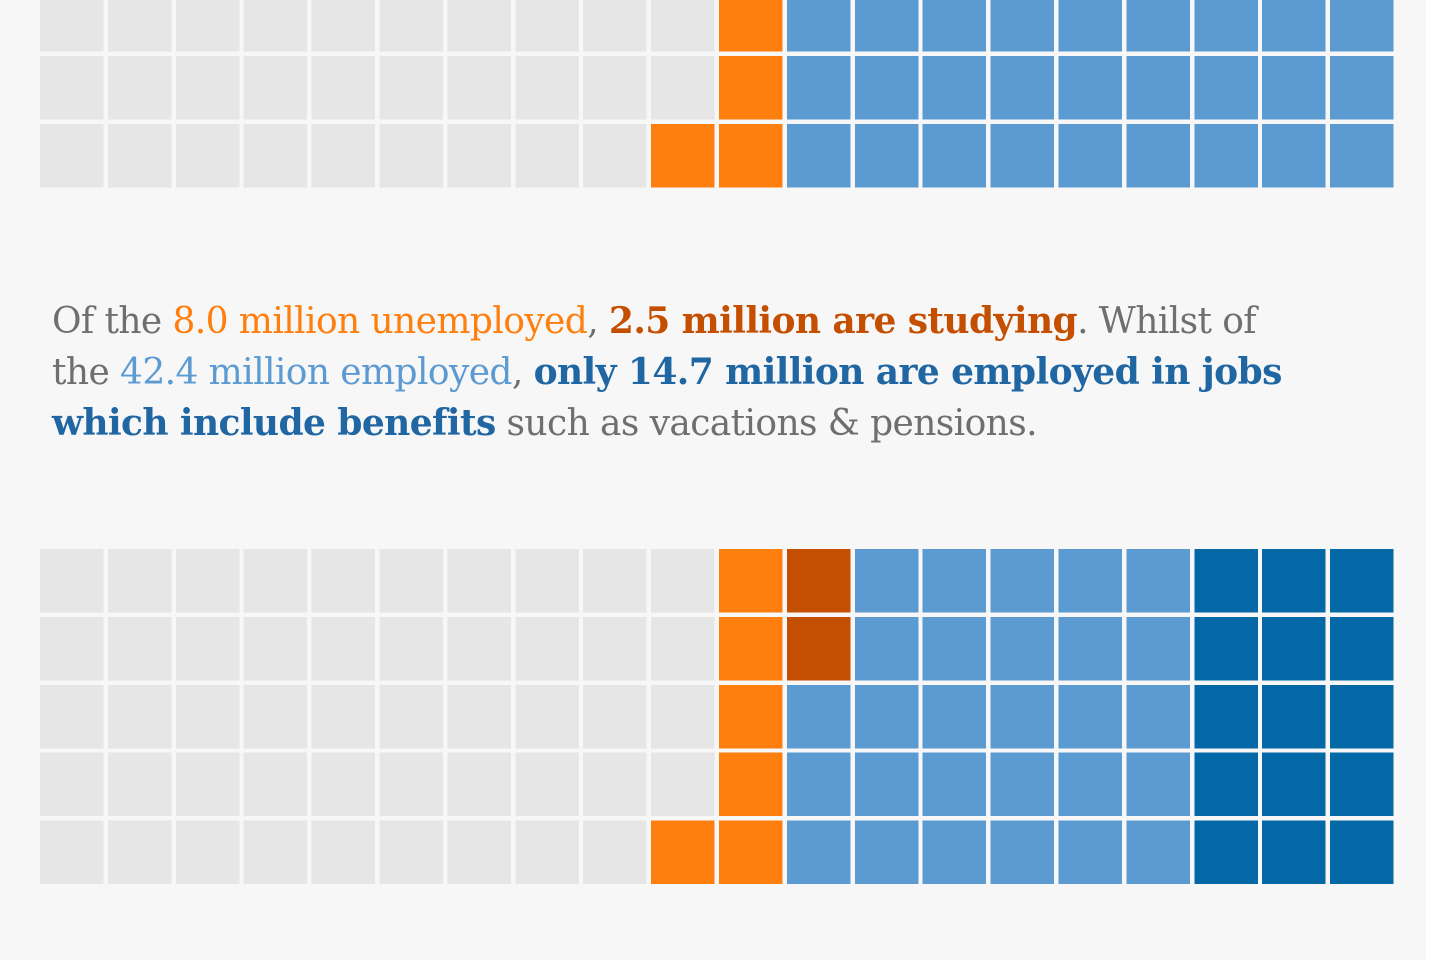 The width and height of the screenshot is (1440, 960). I want to click on waffle-cell-studying, so click(818, 581).